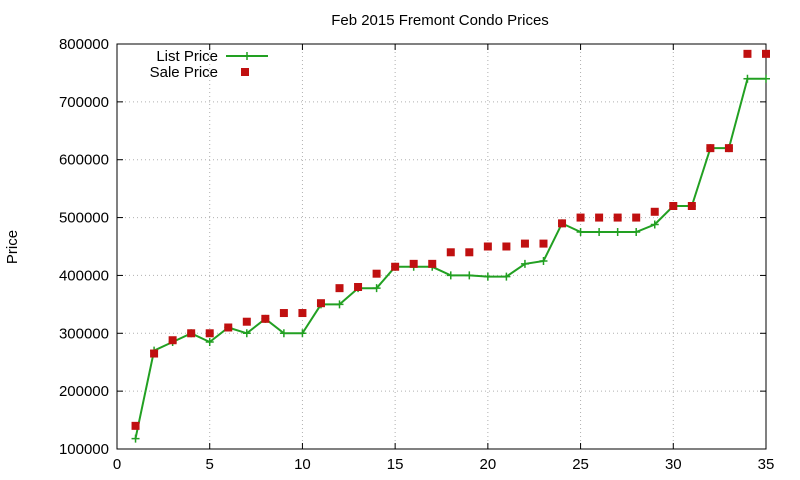 Image resolution: width=800 pixels, height=480 pixels. What do you see at coordinates (302, 464) in the screenshot?
I see `x-tick-label: 10` at bounding box center [302, 464].